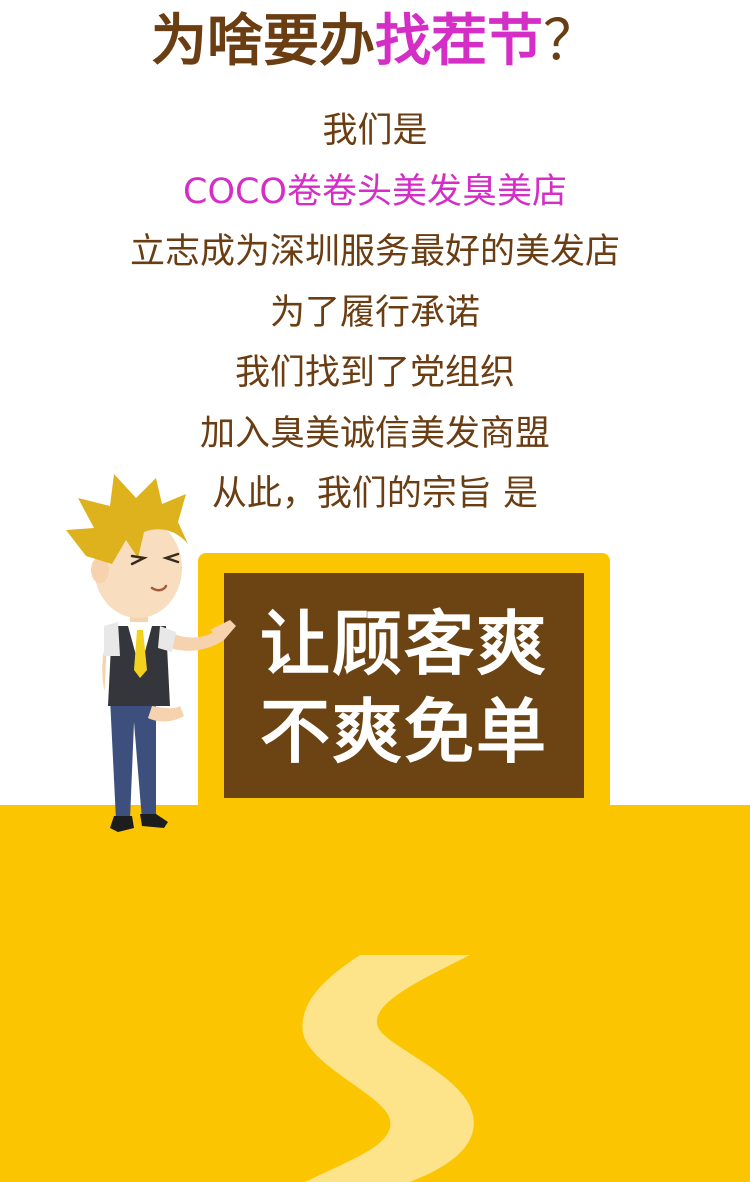 This screenshot has height=1182, width=750. I want to click on signboard: 让顾客爽 不爽免单, so click(404, 685).